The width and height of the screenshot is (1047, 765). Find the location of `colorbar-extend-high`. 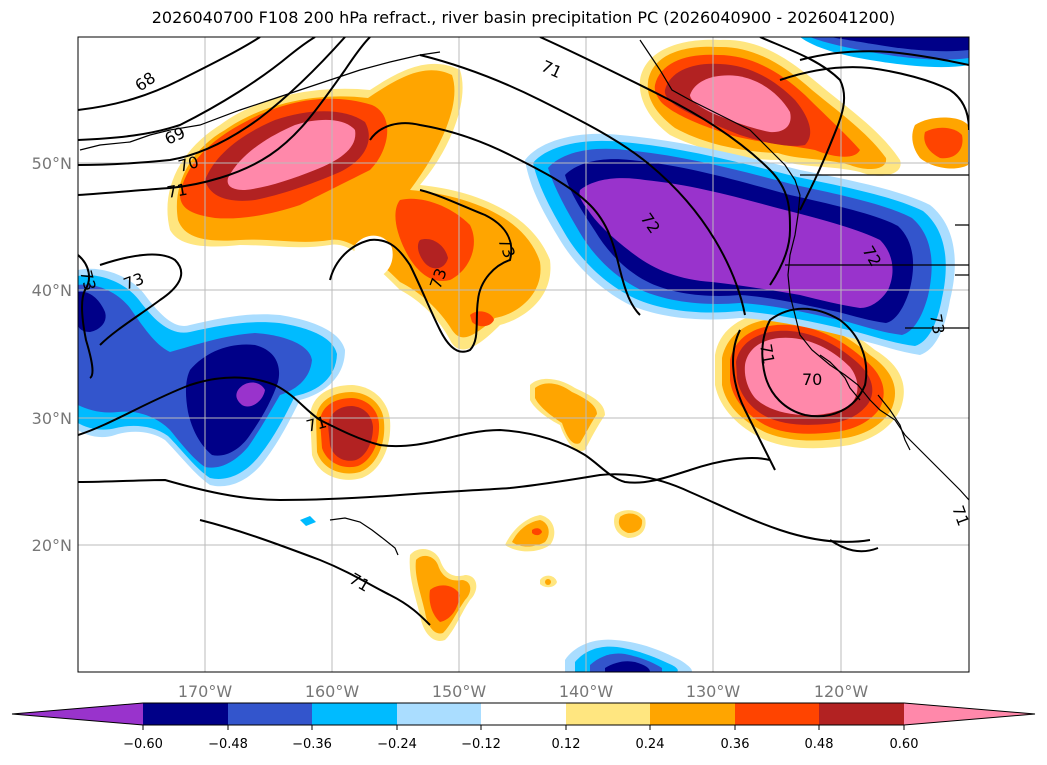

colorbar-extend-high is located at coordinates (969, 714).